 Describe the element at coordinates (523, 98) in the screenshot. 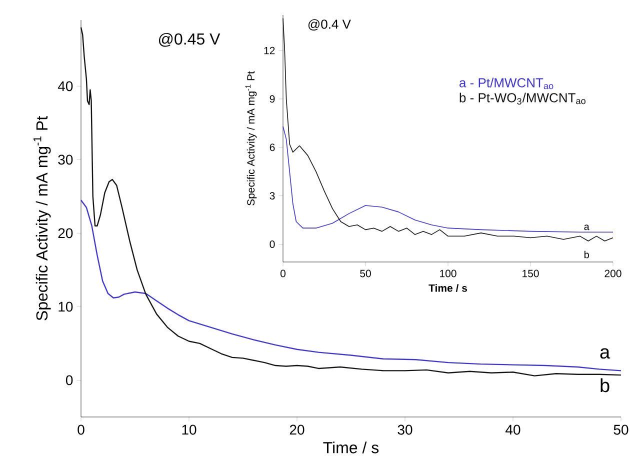

I see `text: b - Pt-WO$_{3}$/MWCNT$_{ao}$` at that location.